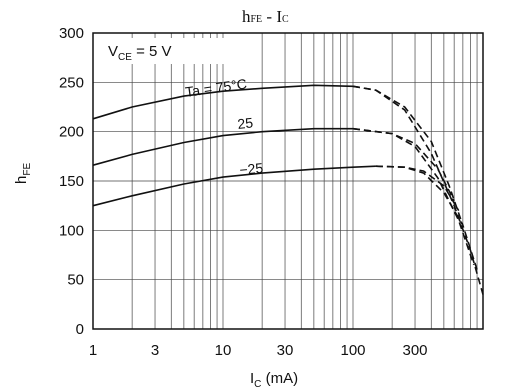 The width and height of the screenshot is (510, 392). I want to click on condition-box-bg, so click(163, 51).